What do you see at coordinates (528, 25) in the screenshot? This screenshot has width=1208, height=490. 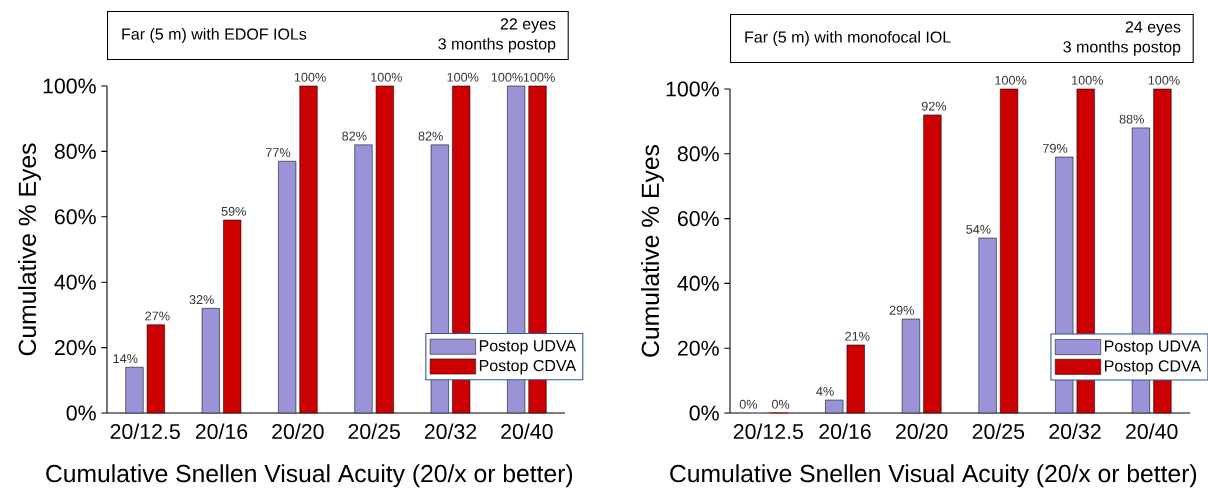 I see `text: 22 eyes` at bounding box center [528, 25].